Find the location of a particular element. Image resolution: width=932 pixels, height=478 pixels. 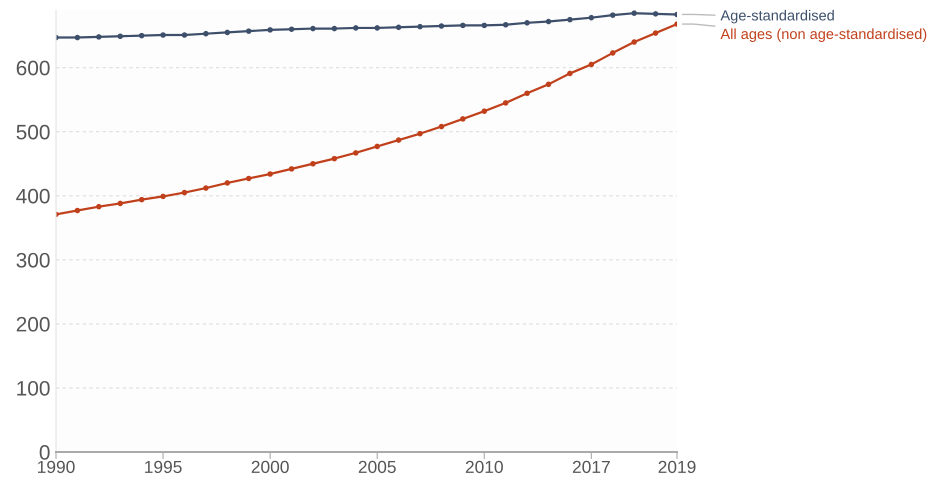

x-tick-label: 2005 is located at coordinates (377, 467).